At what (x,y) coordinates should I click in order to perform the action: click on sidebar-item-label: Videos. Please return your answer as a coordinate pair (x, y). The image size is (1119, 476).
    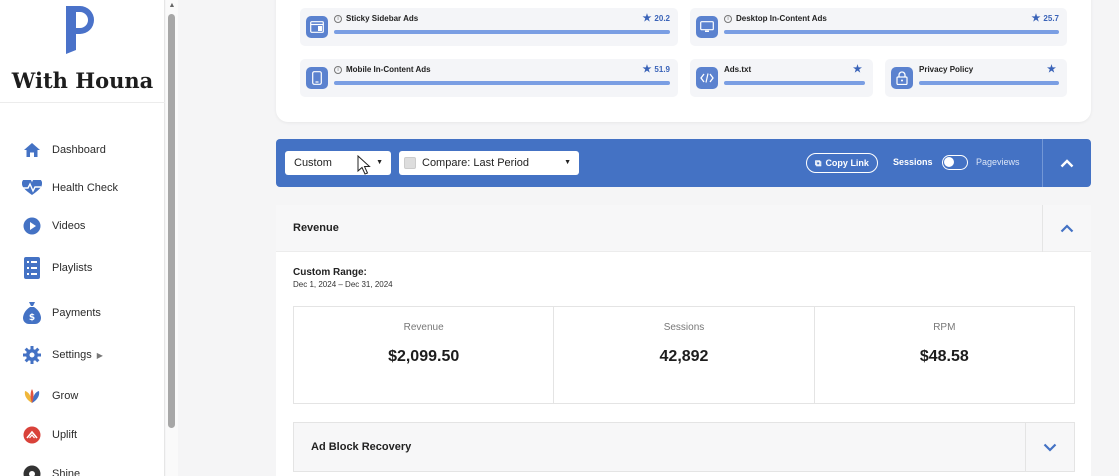
    Looking at the image, I should click on (69, 226).